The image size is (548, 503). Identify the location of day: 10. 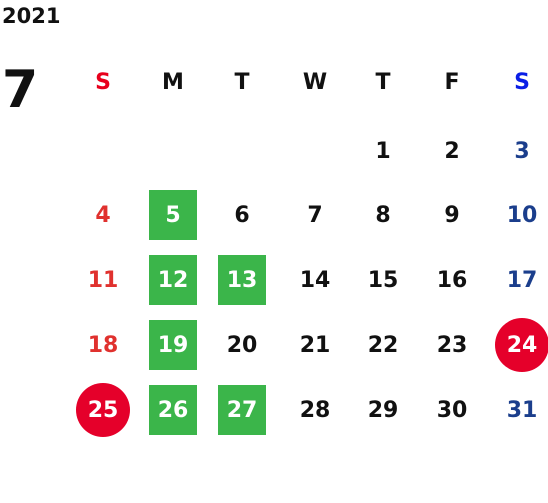
(522, 215).